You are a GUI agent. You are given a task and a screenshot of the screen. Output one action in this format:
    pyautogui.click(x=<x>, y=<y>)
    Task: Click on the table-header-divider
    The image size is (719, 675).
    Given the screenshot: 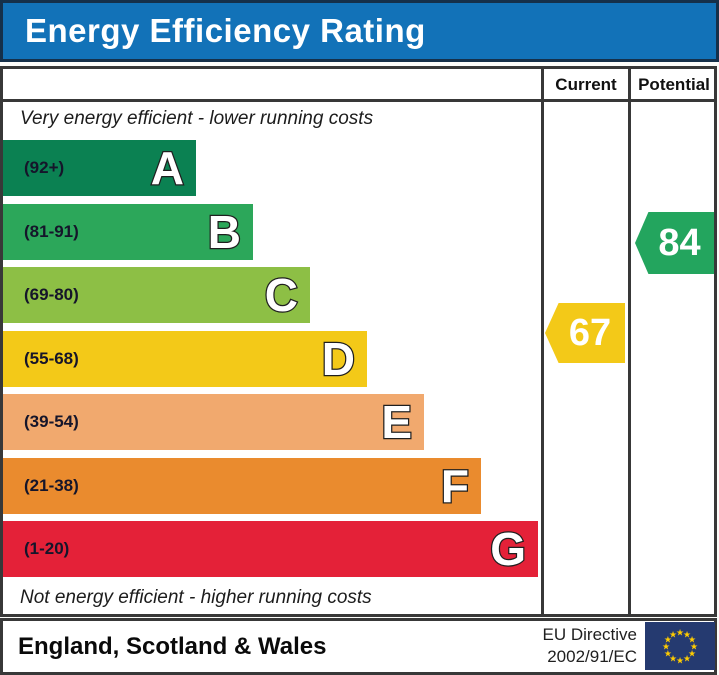 What is the action you would take?
    pyautogui.click(x=358, y=100)
    